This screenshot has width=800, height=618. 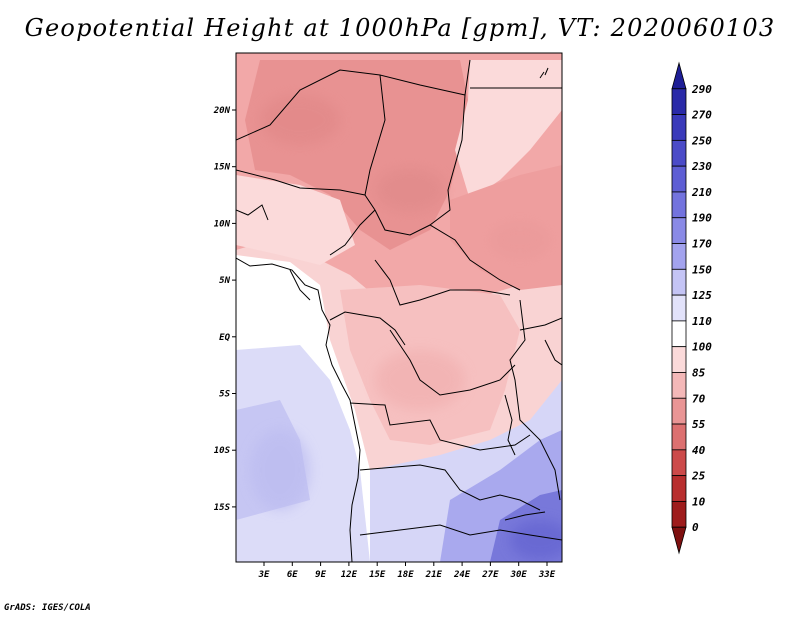 What do you see at coordinates (224, 281) in the screenshot?
I see `lat-tick-label: 5N` at bounding box center [224, 281].